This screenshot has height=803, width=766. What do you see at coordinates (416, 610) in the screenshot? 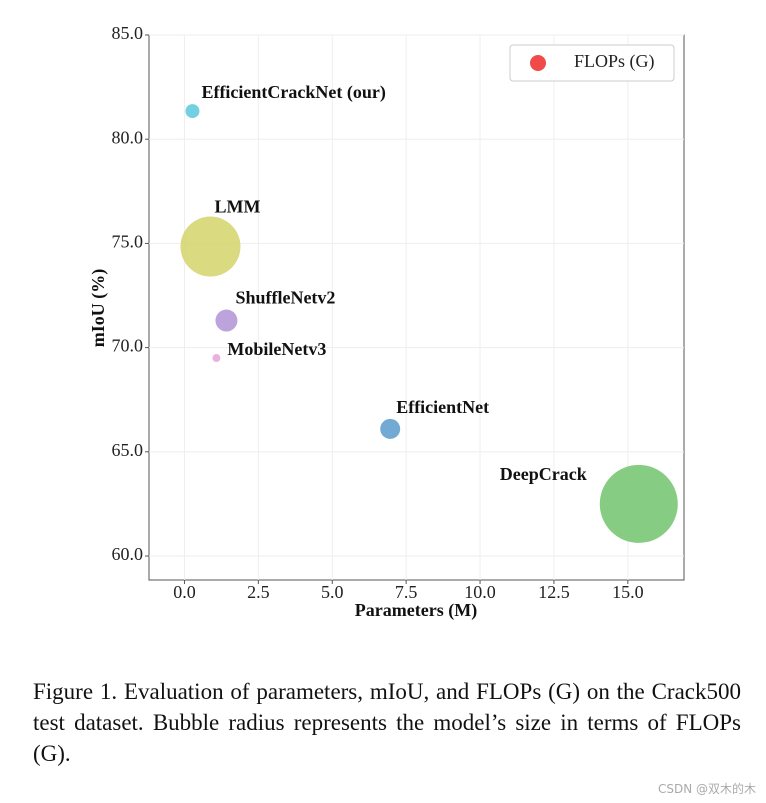
I see `x-axis-label: Parameters (M)` at bounding box center [416, 610].